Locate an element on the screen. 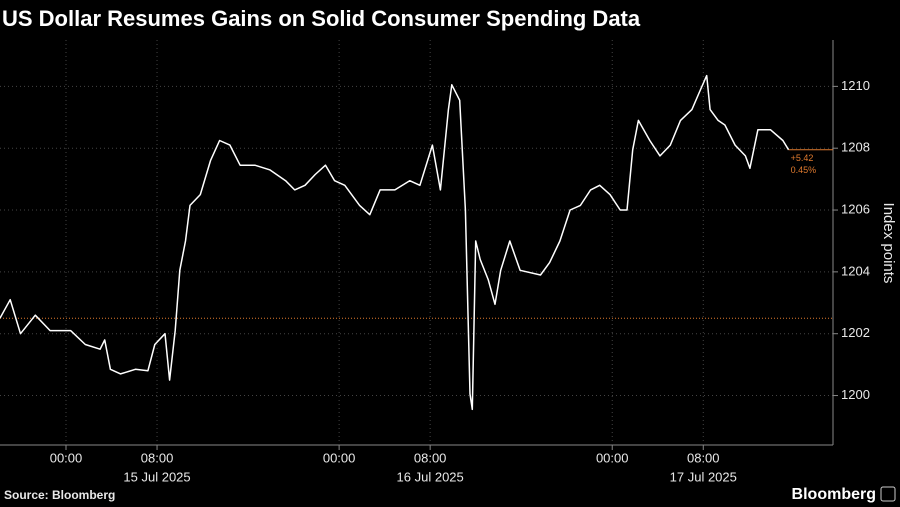 This screenshot has height=507, width=900. last-change-pct: 0.45% is located at coordinates (804, 170).